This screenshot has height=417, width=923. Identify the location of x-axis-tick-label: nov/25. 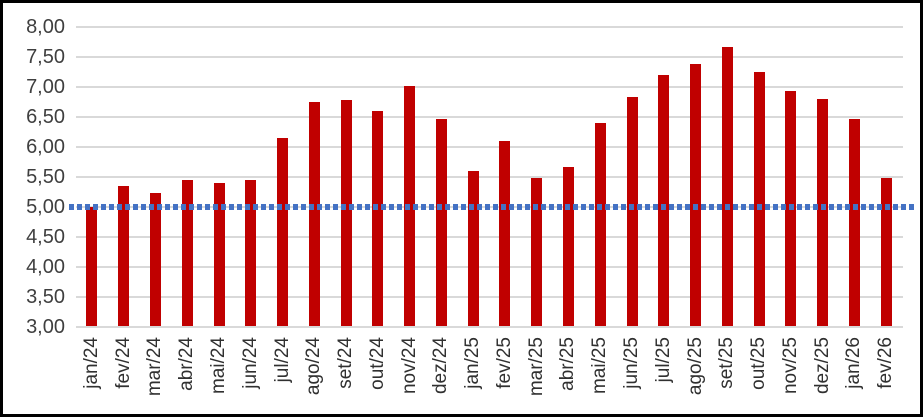
(790, 366).